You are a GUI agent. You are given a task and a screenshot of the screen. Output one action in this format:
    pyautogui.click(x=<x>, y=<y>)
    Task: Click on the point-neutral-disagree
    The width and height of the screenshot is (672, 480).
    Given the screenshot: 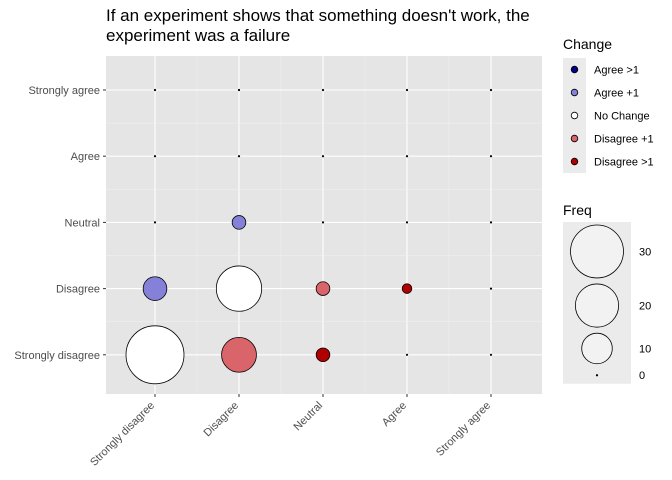 What is the action you would take?
    pyautogui.click(x=323, y=288)
    